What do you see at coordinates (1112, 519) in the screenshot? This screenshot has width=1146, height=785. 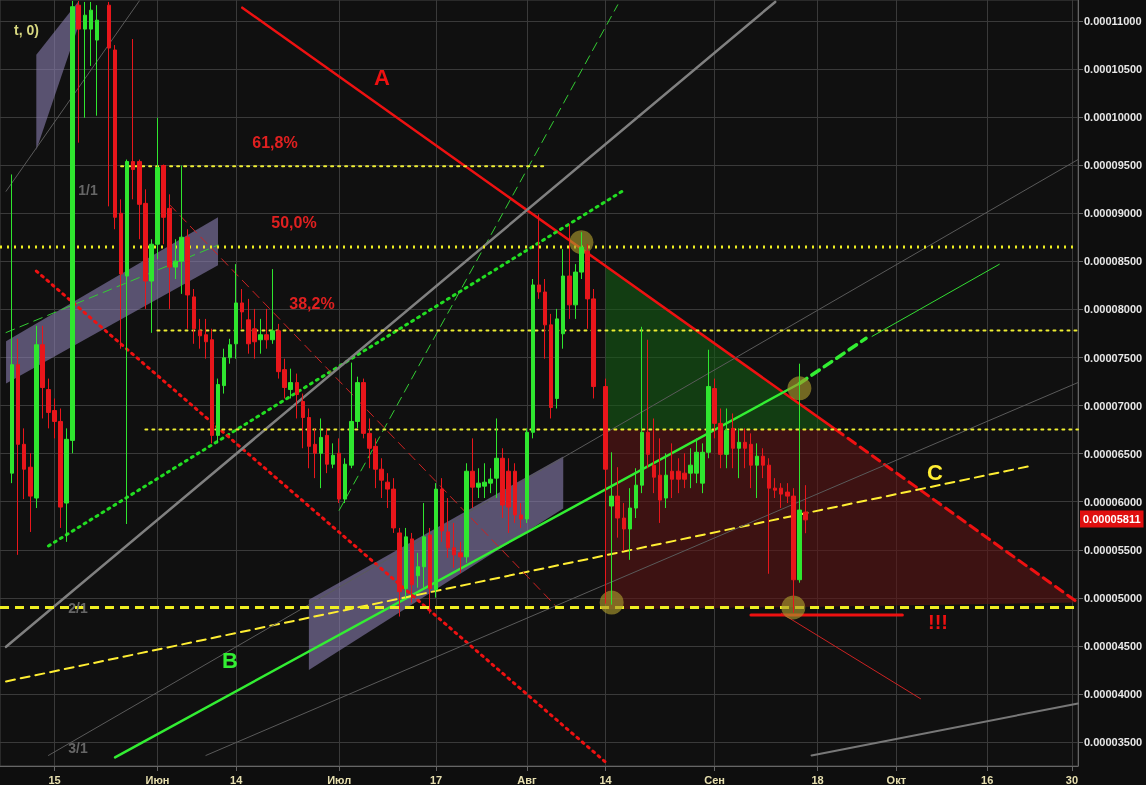 I see `text: 0.00005811` at bounding box center [1112, 519].